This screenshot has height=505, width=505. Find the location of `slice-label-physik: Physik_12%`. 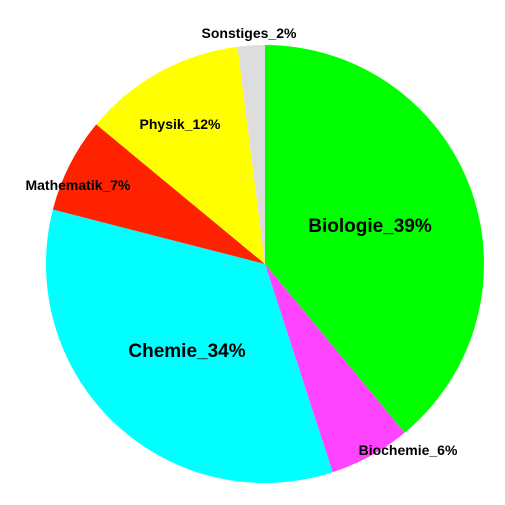

slice-label-physik: Physik_12% is located at coordinates (180, 124).